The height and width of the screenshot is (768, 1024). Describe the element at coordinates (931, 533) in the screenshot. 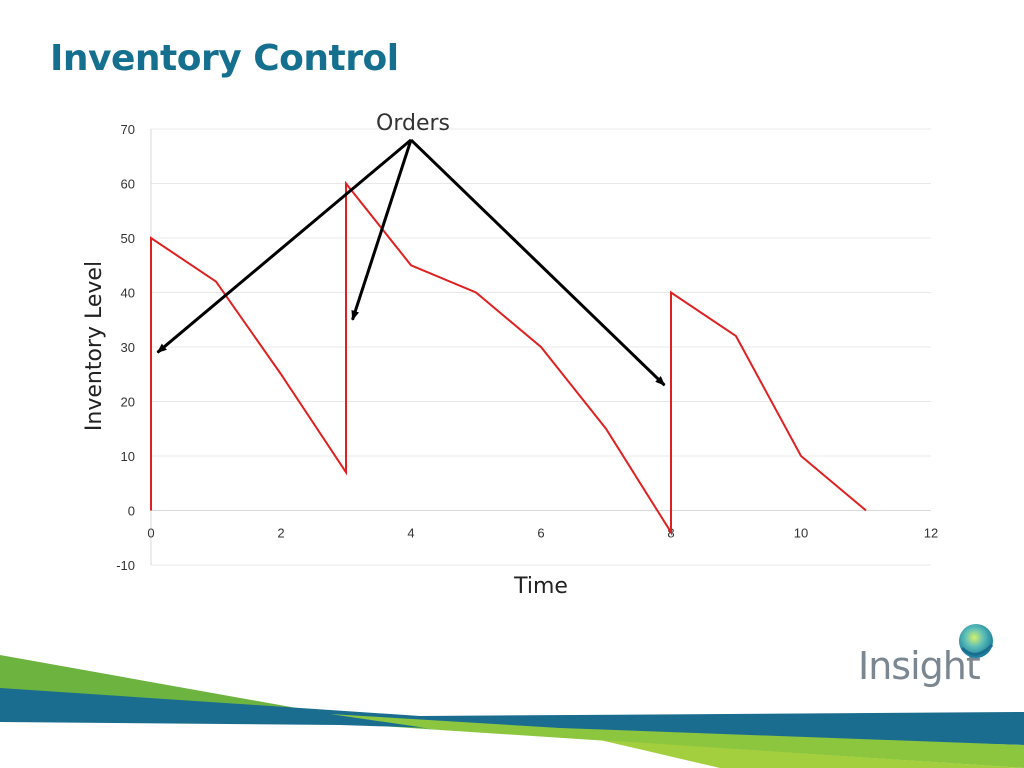

I see `x-tick-label: 12` at that location.